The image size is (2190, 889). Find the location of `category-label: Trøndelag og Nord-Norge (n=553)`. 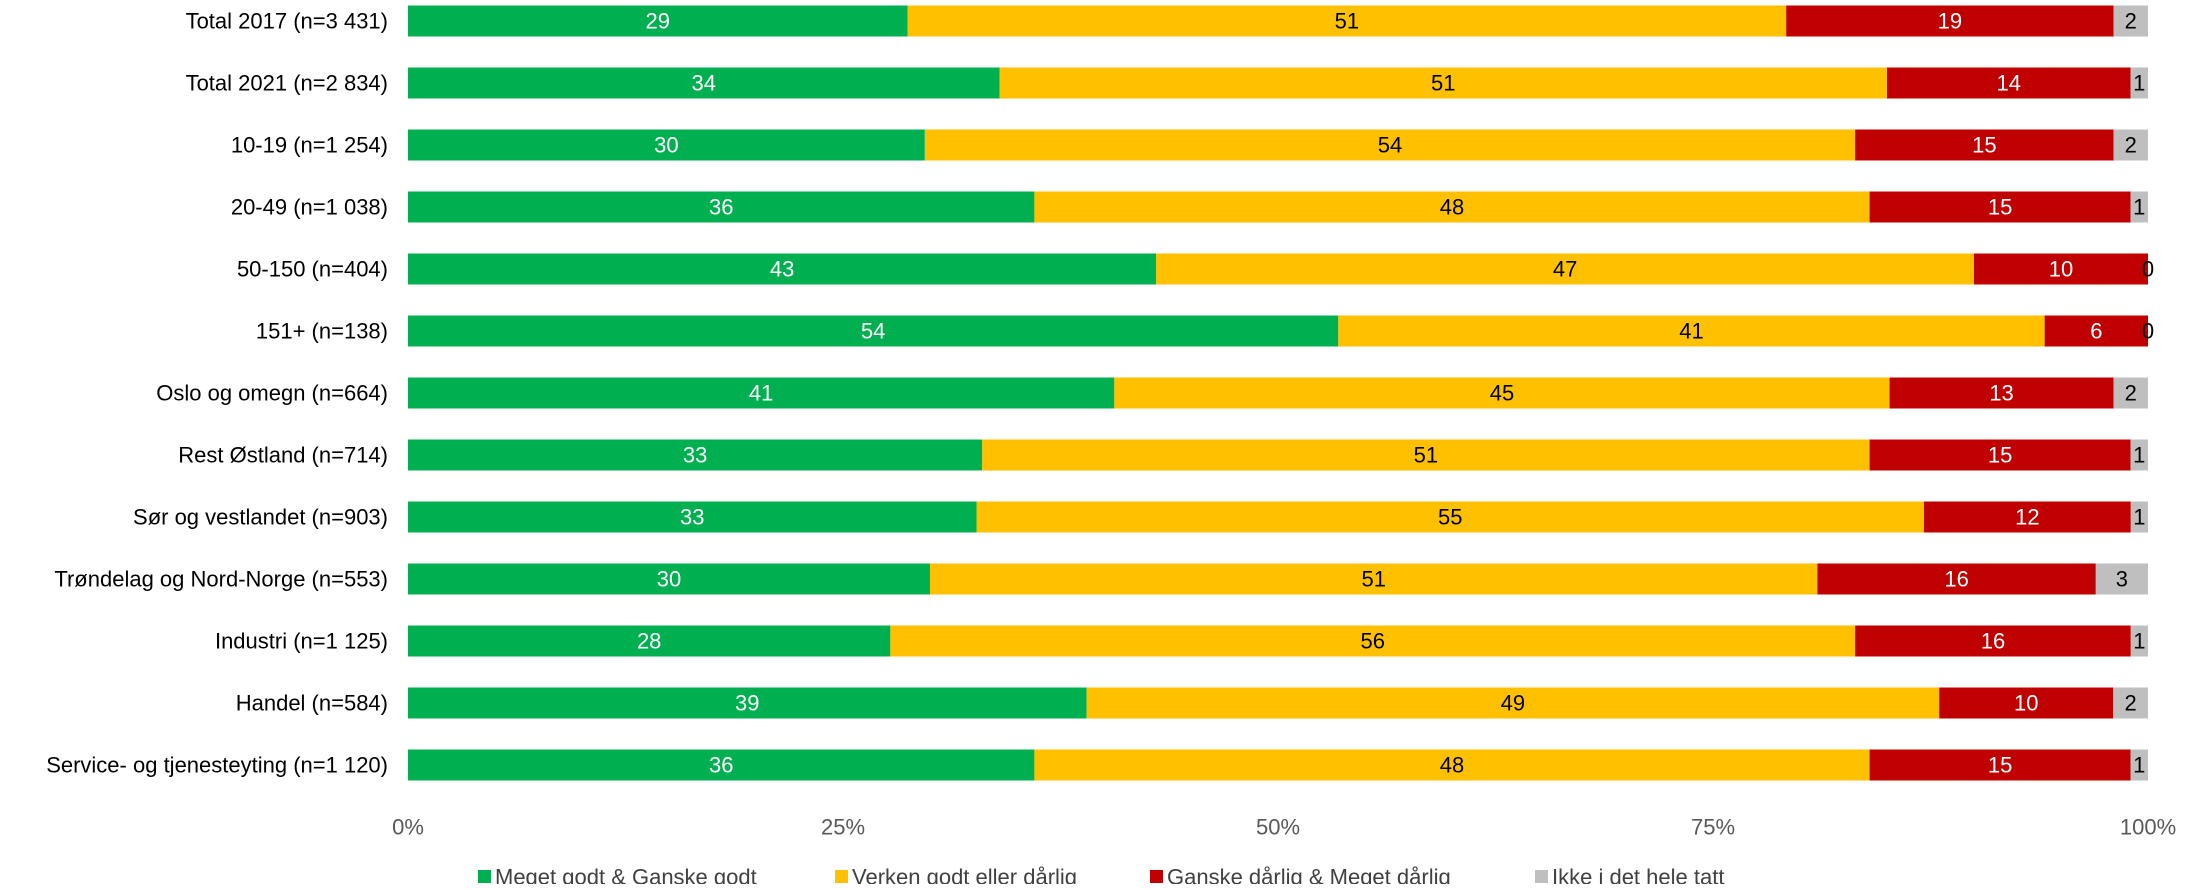

category-label: Trøndelag og Nord-Norge (n=553) is located at coordinates (221, 579).